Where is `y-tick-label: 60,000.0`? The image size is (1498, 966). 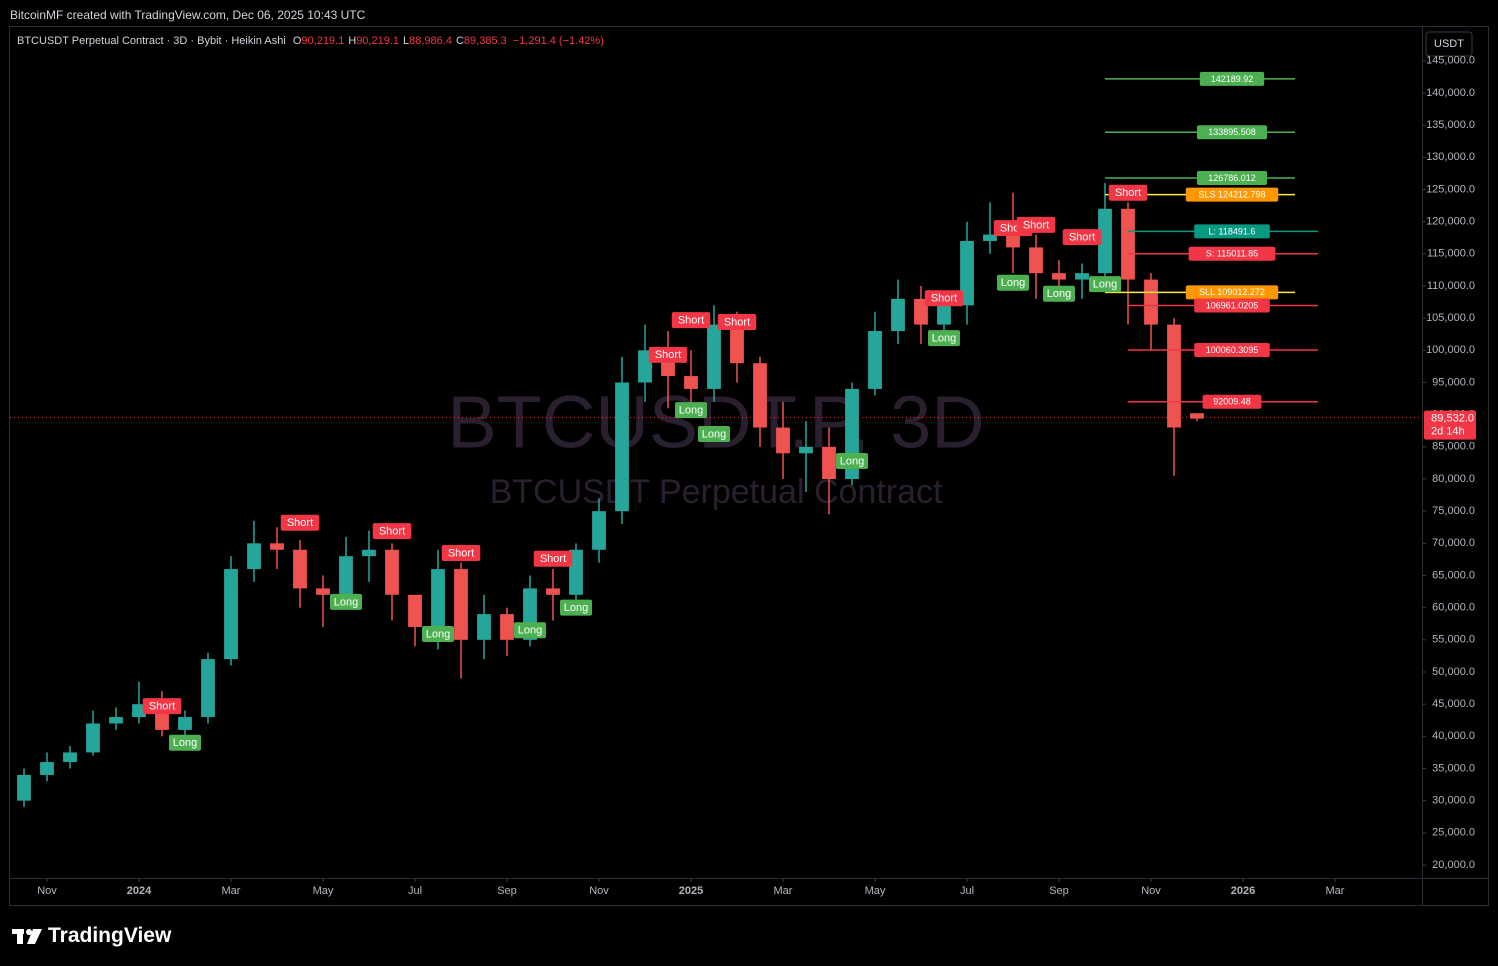
y-tick-label: 60,000.0 is located at coordinates (1453, 608).